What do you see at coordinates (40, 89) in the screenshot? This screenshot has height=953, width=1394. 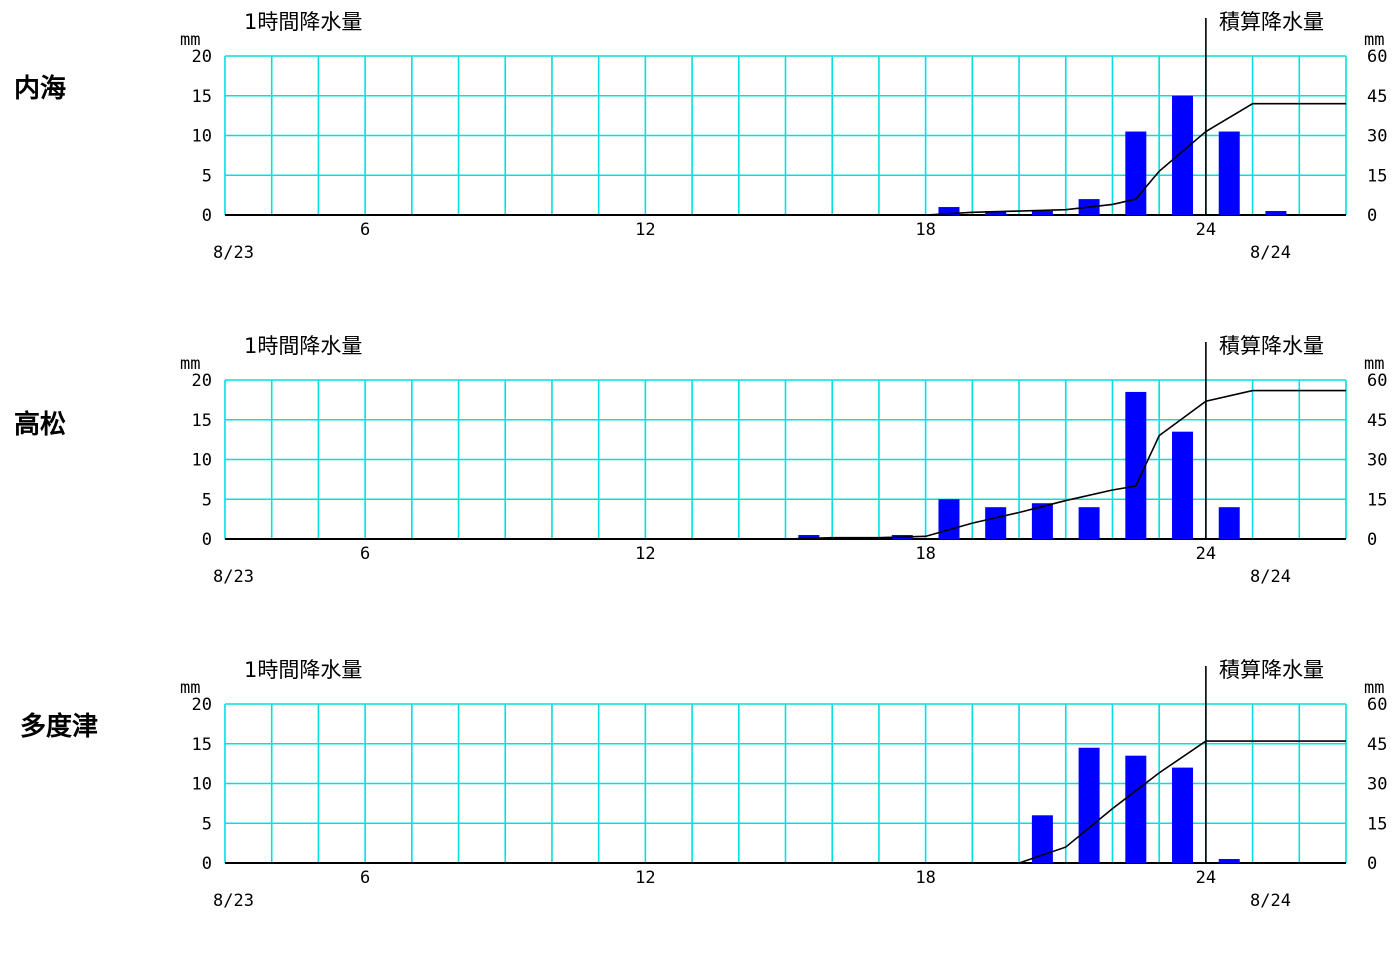 I see `station-name: 内海` at bounding box center [40, 89].